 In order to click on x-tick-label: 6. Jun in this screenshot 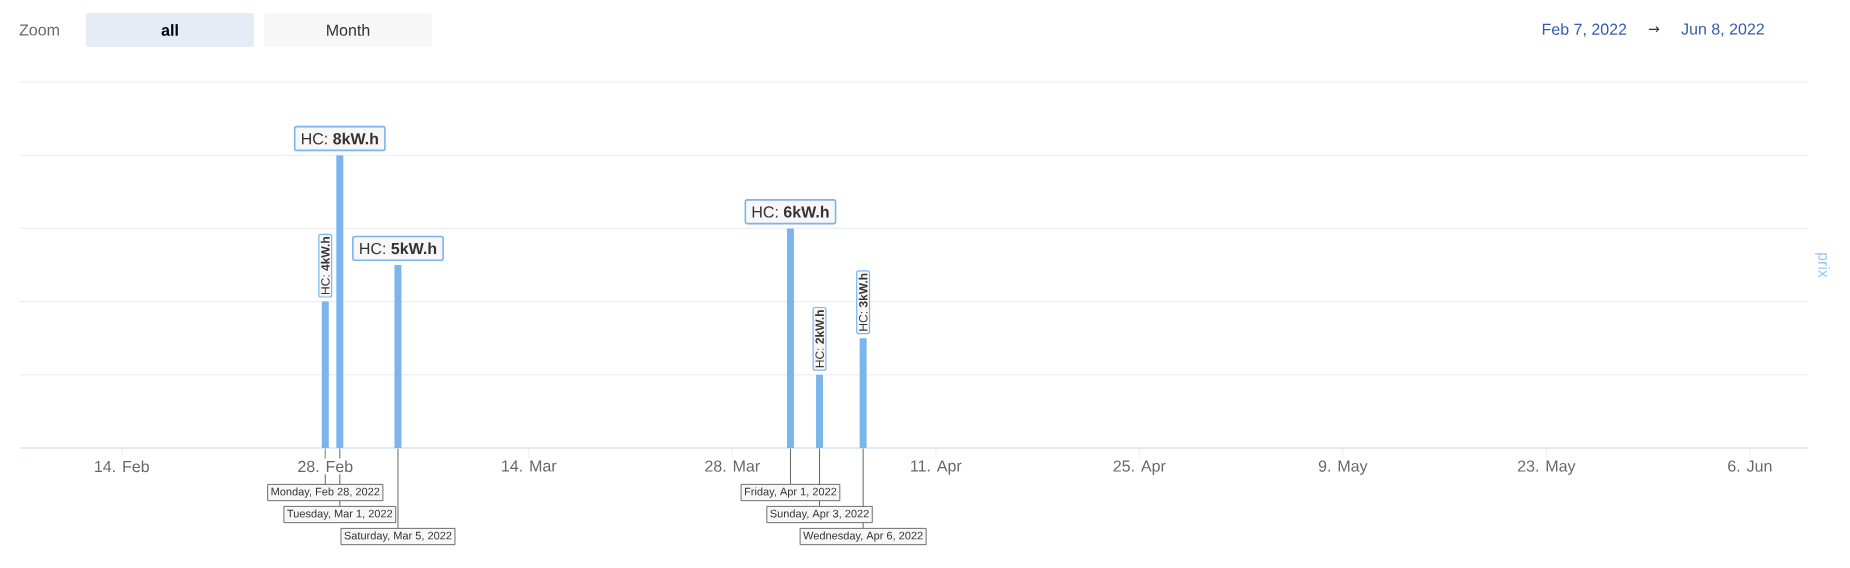, I will do `click(1750, 466)`.